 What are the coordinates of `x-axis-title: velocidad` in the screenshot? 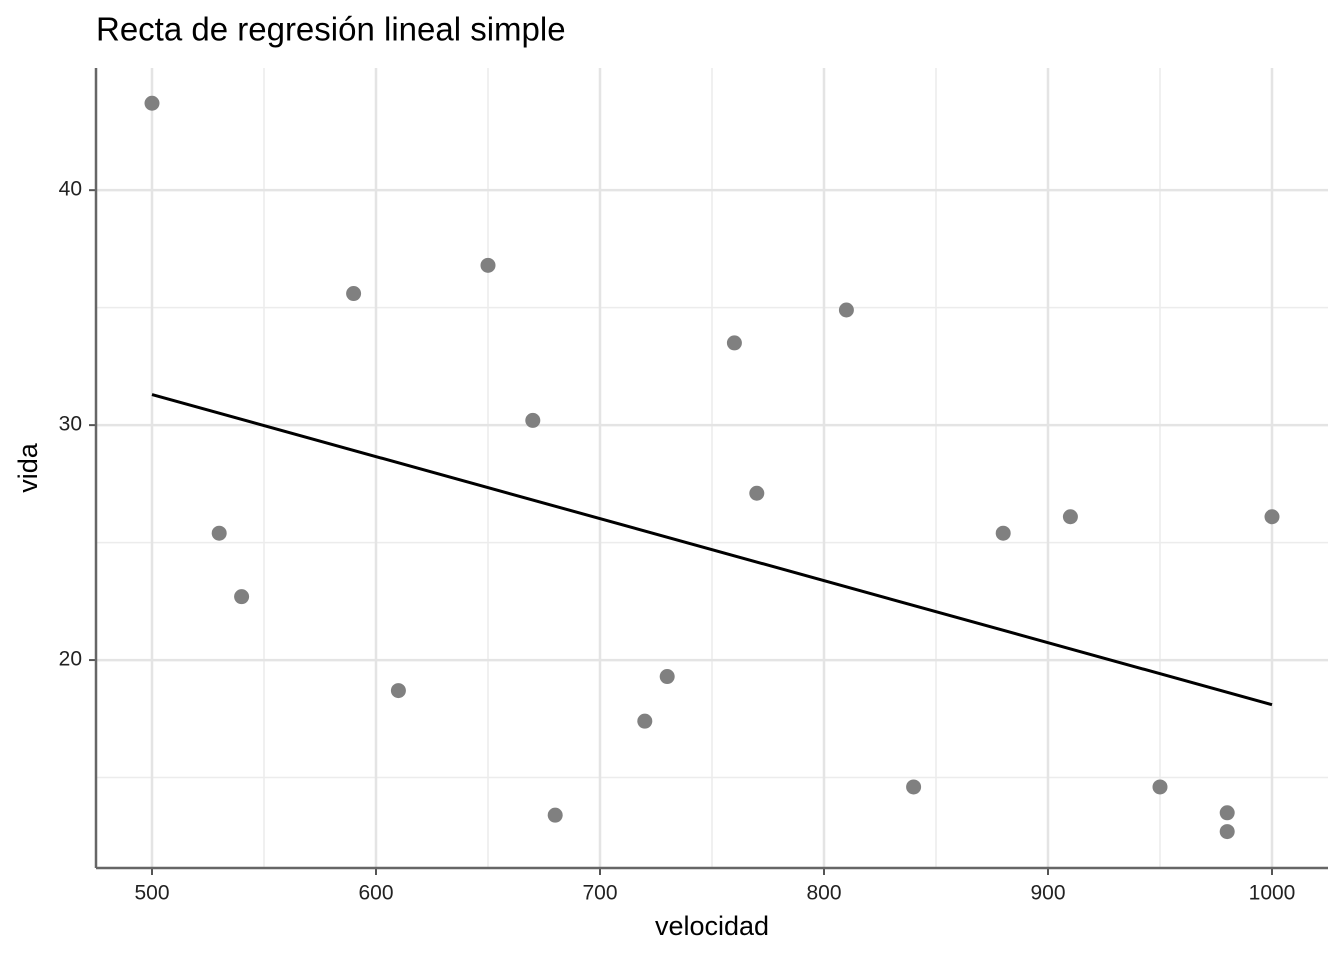 It's located at (712, 926).